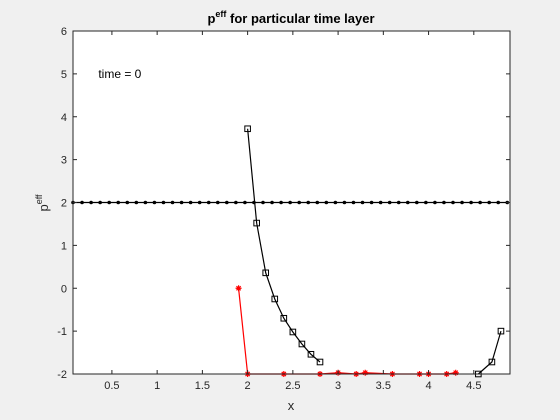 The height and width of the screenshot is (420, 560). What do you see at coordinates (473, 386) in the screenshot?
I see `x-tick-label: 4.5` at bounding box center [473, 386].